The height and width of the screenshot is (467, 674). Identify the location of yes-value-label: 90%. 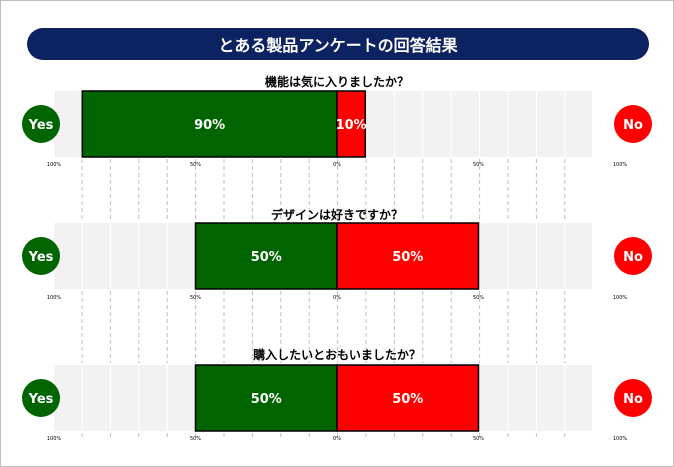
(209, 125).